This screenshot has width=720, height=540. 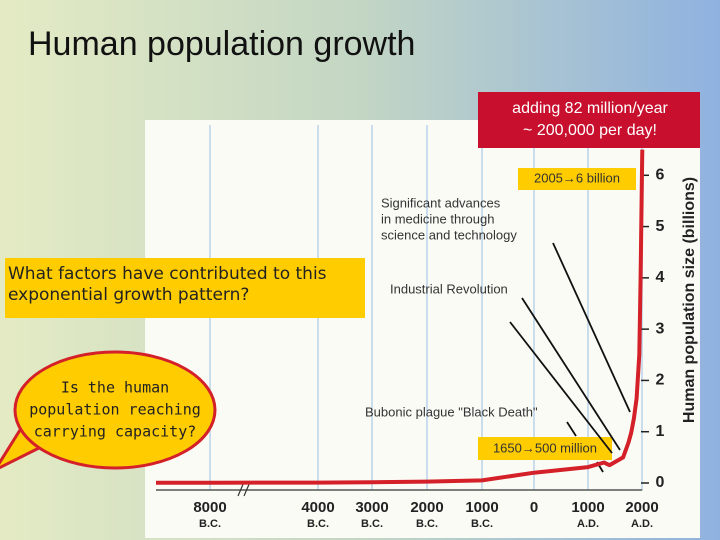 I want to click on annotation: science and technology, so click(x=449, y=234).